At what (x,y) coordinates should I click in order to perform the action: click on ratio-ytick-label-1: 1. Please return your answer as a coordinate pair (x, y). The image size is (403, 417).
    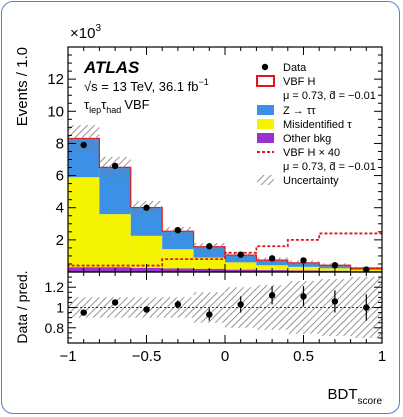
    Looking at the image, I should click on (60, 308).